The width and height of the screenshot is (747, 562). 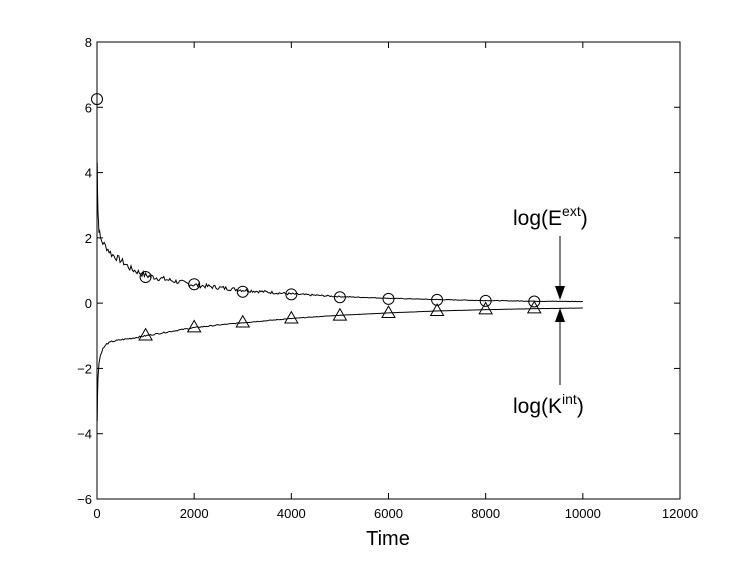 I want to click on x-tick-label: 4000, so click(x=291, y=513).